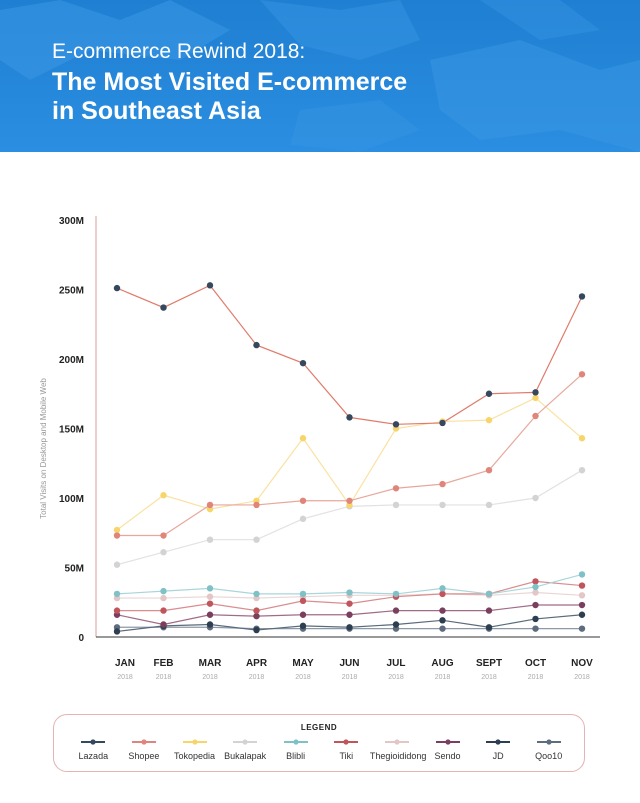  I want to click on legend-title: LEGEND, so click(319, 727).